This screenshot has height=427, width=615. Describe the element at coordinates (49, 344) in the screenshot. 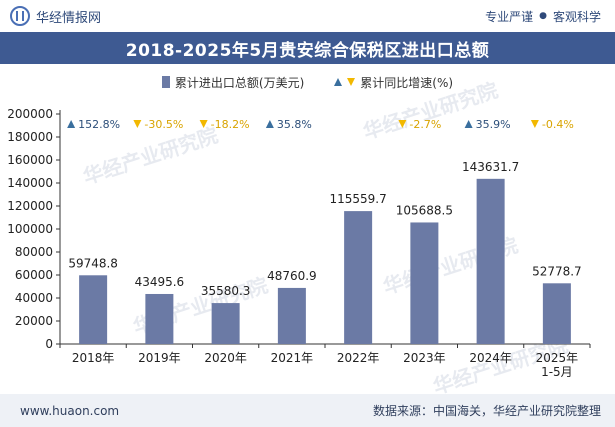

I see `y-tick-label: 0` at that location.